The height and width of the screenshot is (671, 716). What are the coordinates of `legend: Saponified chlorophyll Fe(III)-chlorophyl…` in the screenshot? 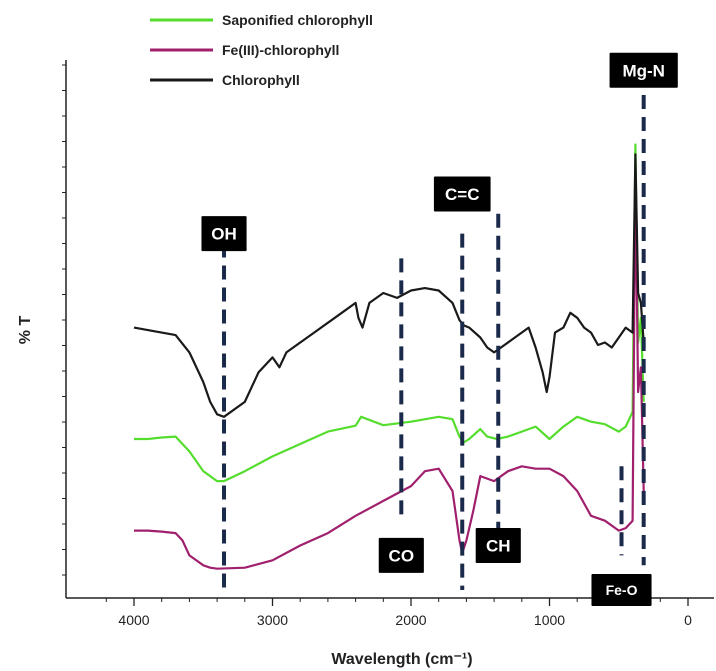 It's located at (261, 50).